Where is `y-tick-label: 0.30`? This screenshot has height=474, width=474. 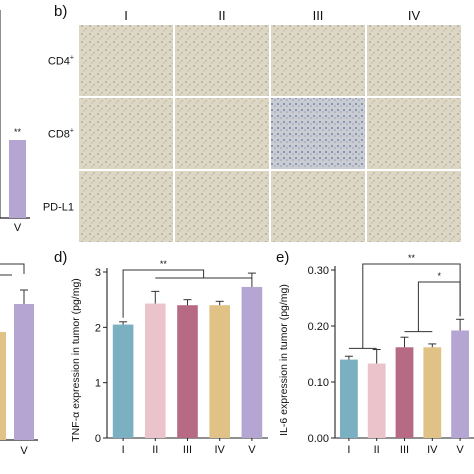
y-tick-label: 0.30 is located at coordinates (318, 271).